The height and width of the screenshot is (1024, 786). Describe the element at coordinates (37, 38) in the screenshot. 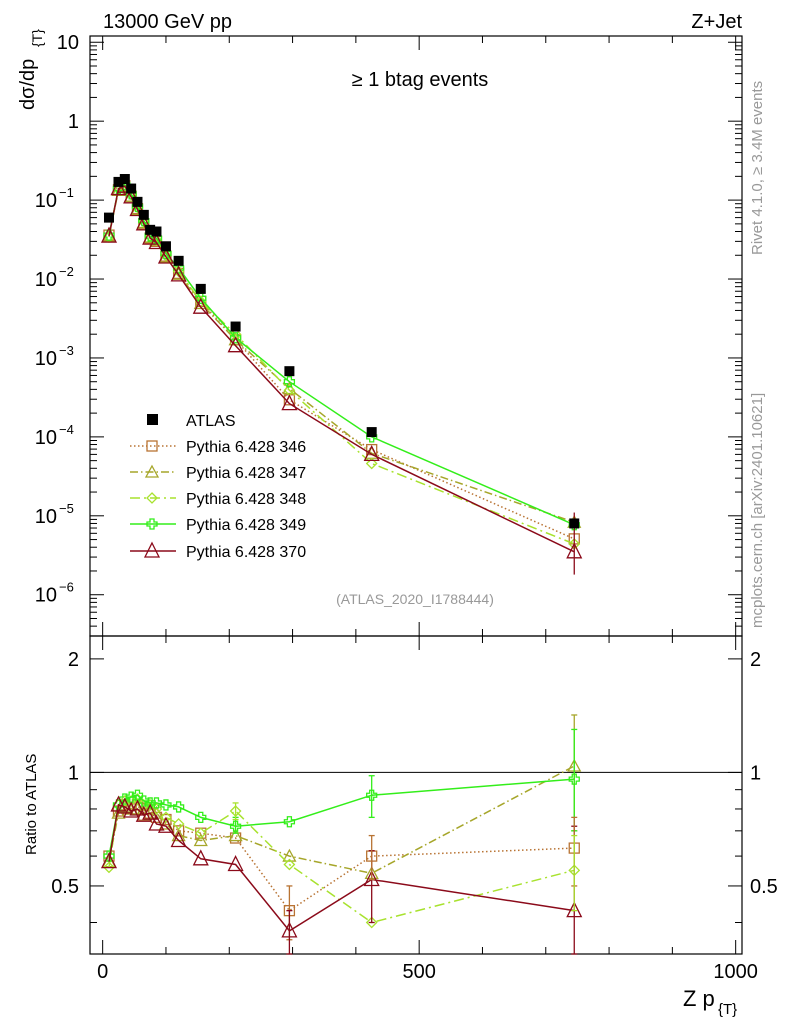

I see `y-label-main-sub: {T}` at that location.